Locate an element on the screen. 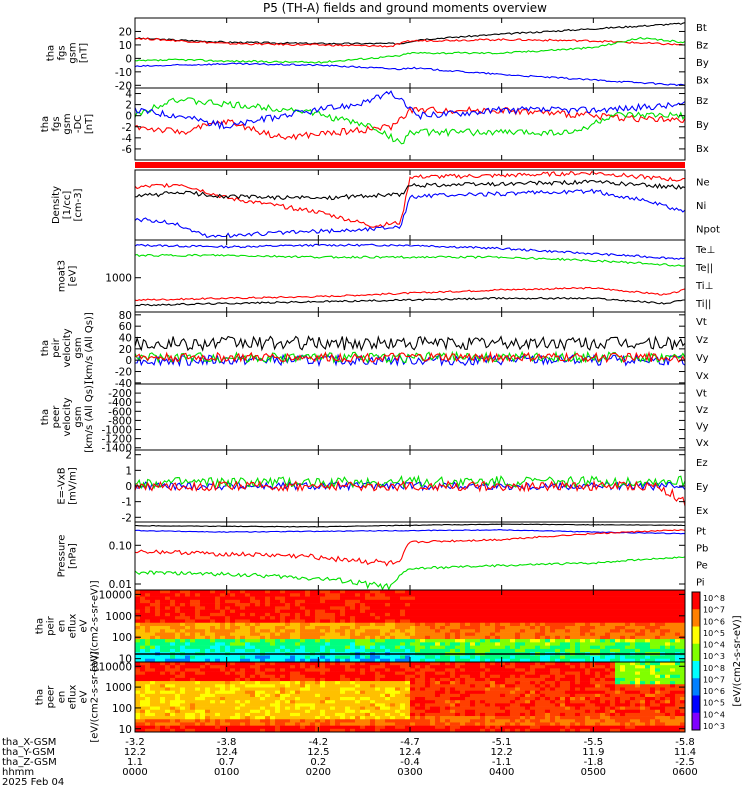 The width and height of the screenshot is (750, 800). y-axis-label: eV is located at coordinates (84, 625).